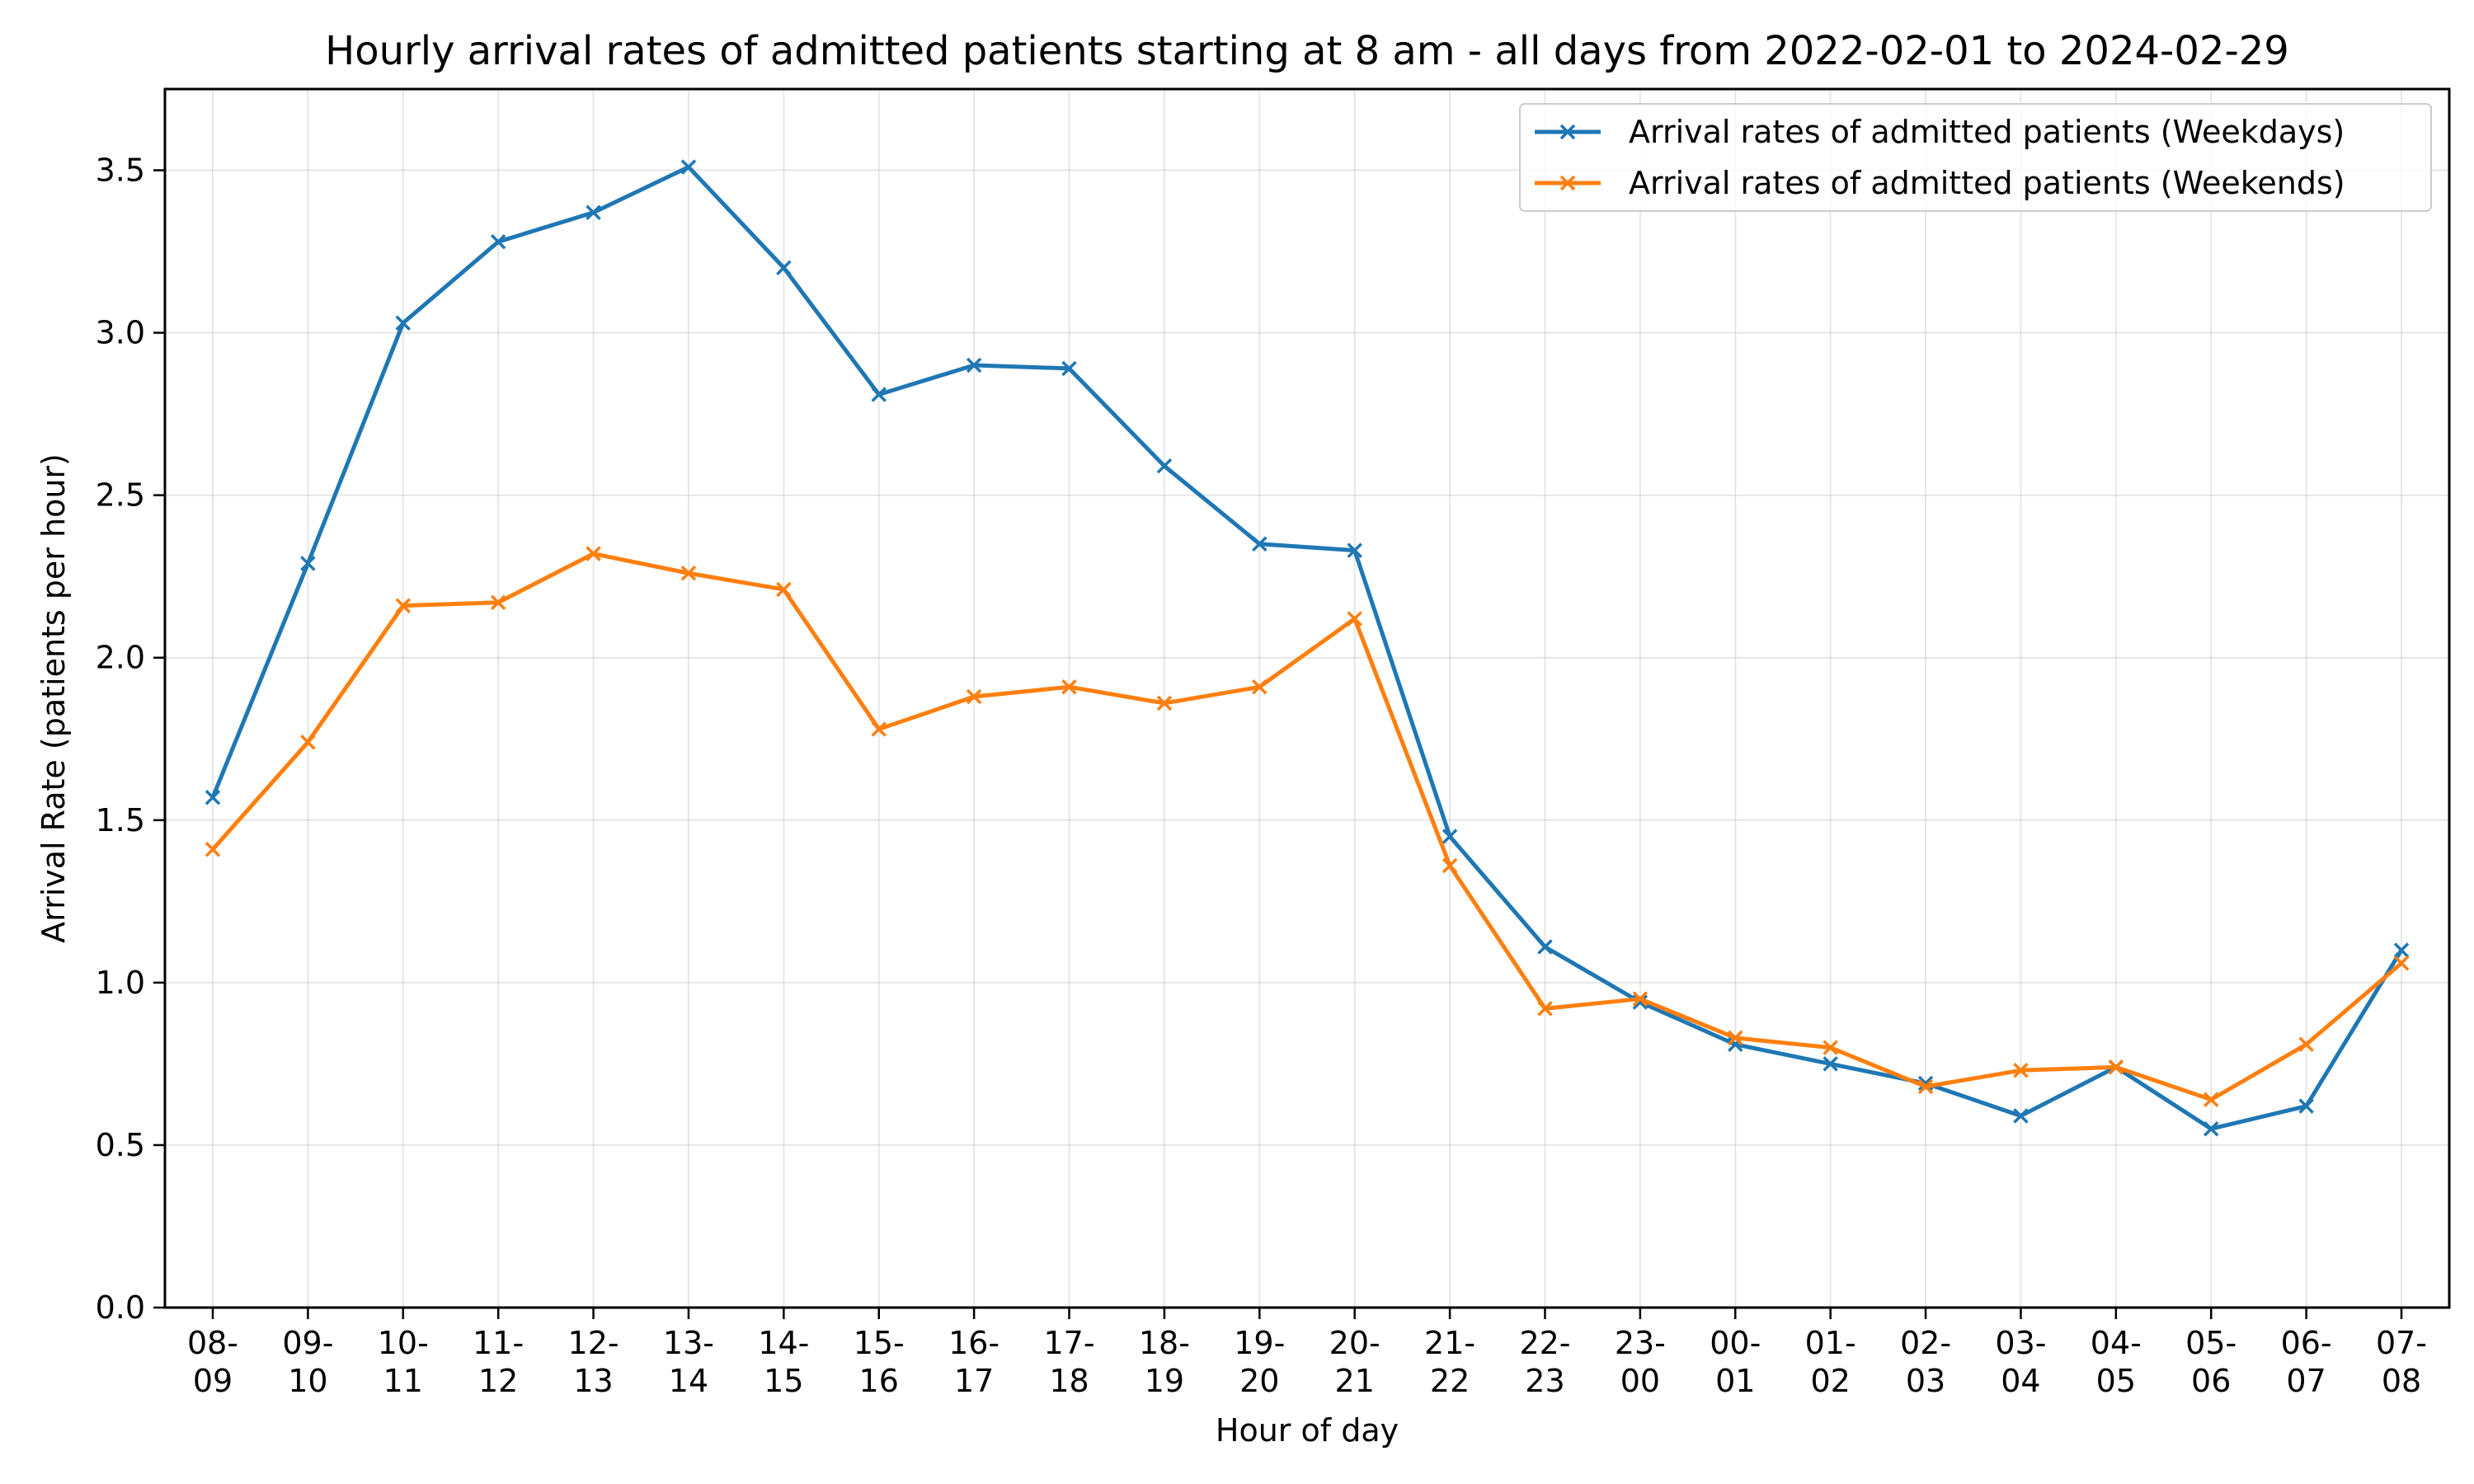 This screenshot has height=1484, width=2474. Describe the element at coordinates (1830, 1362) in the screenshot. I see `x-tick-label: 01-02` at that location.